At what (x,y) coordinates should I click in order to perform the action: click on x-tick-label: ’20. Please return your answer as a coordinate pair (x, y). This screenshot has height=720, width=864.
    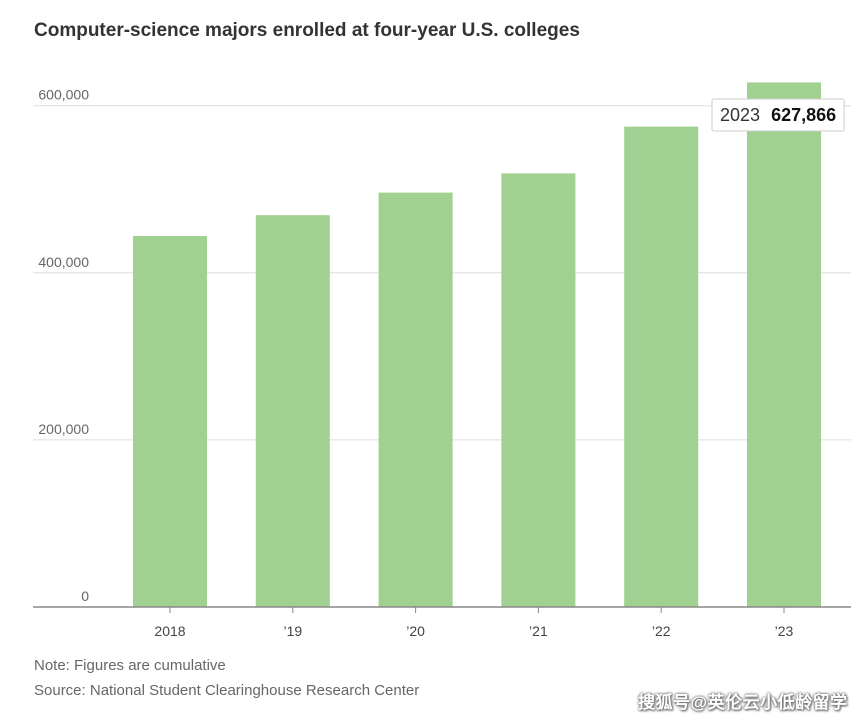
    Looking at the image, I should click on (415, 631).